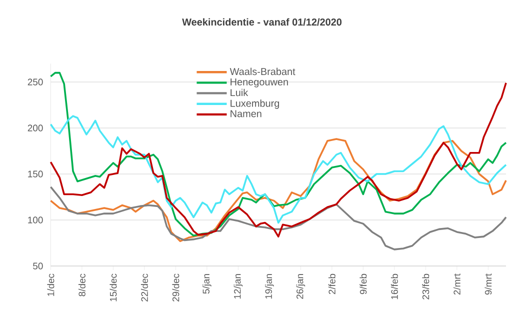 This screenshot has height=332, width=524. Describe the element at coordinates (488, 284) in the screenshot. I see `x-tick-label: 9/mrt` at that location.